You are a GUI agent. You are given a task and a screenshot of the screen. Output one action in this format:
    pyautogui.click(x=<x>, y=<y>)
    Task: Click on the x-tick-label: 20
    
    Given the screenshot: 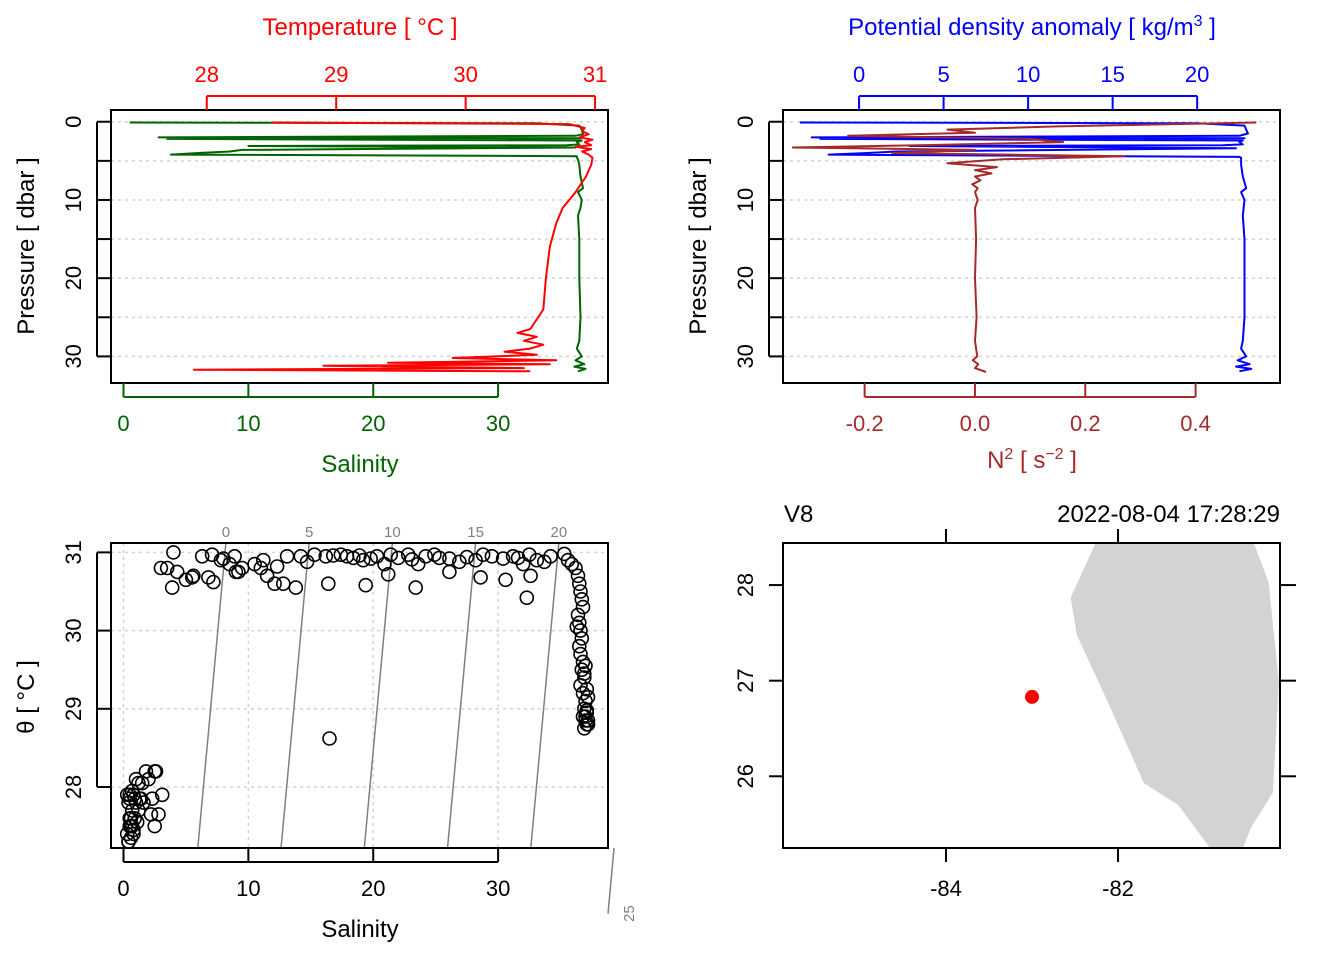 What is the action you would take?
    pyautogui.click(x=373, y=888)
    